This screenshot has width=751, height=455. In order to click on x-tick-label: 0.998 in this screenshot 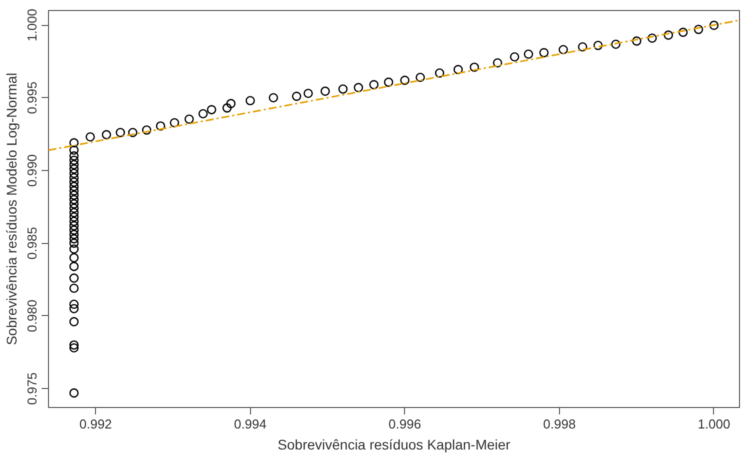, I will do `click(559, 424)`.